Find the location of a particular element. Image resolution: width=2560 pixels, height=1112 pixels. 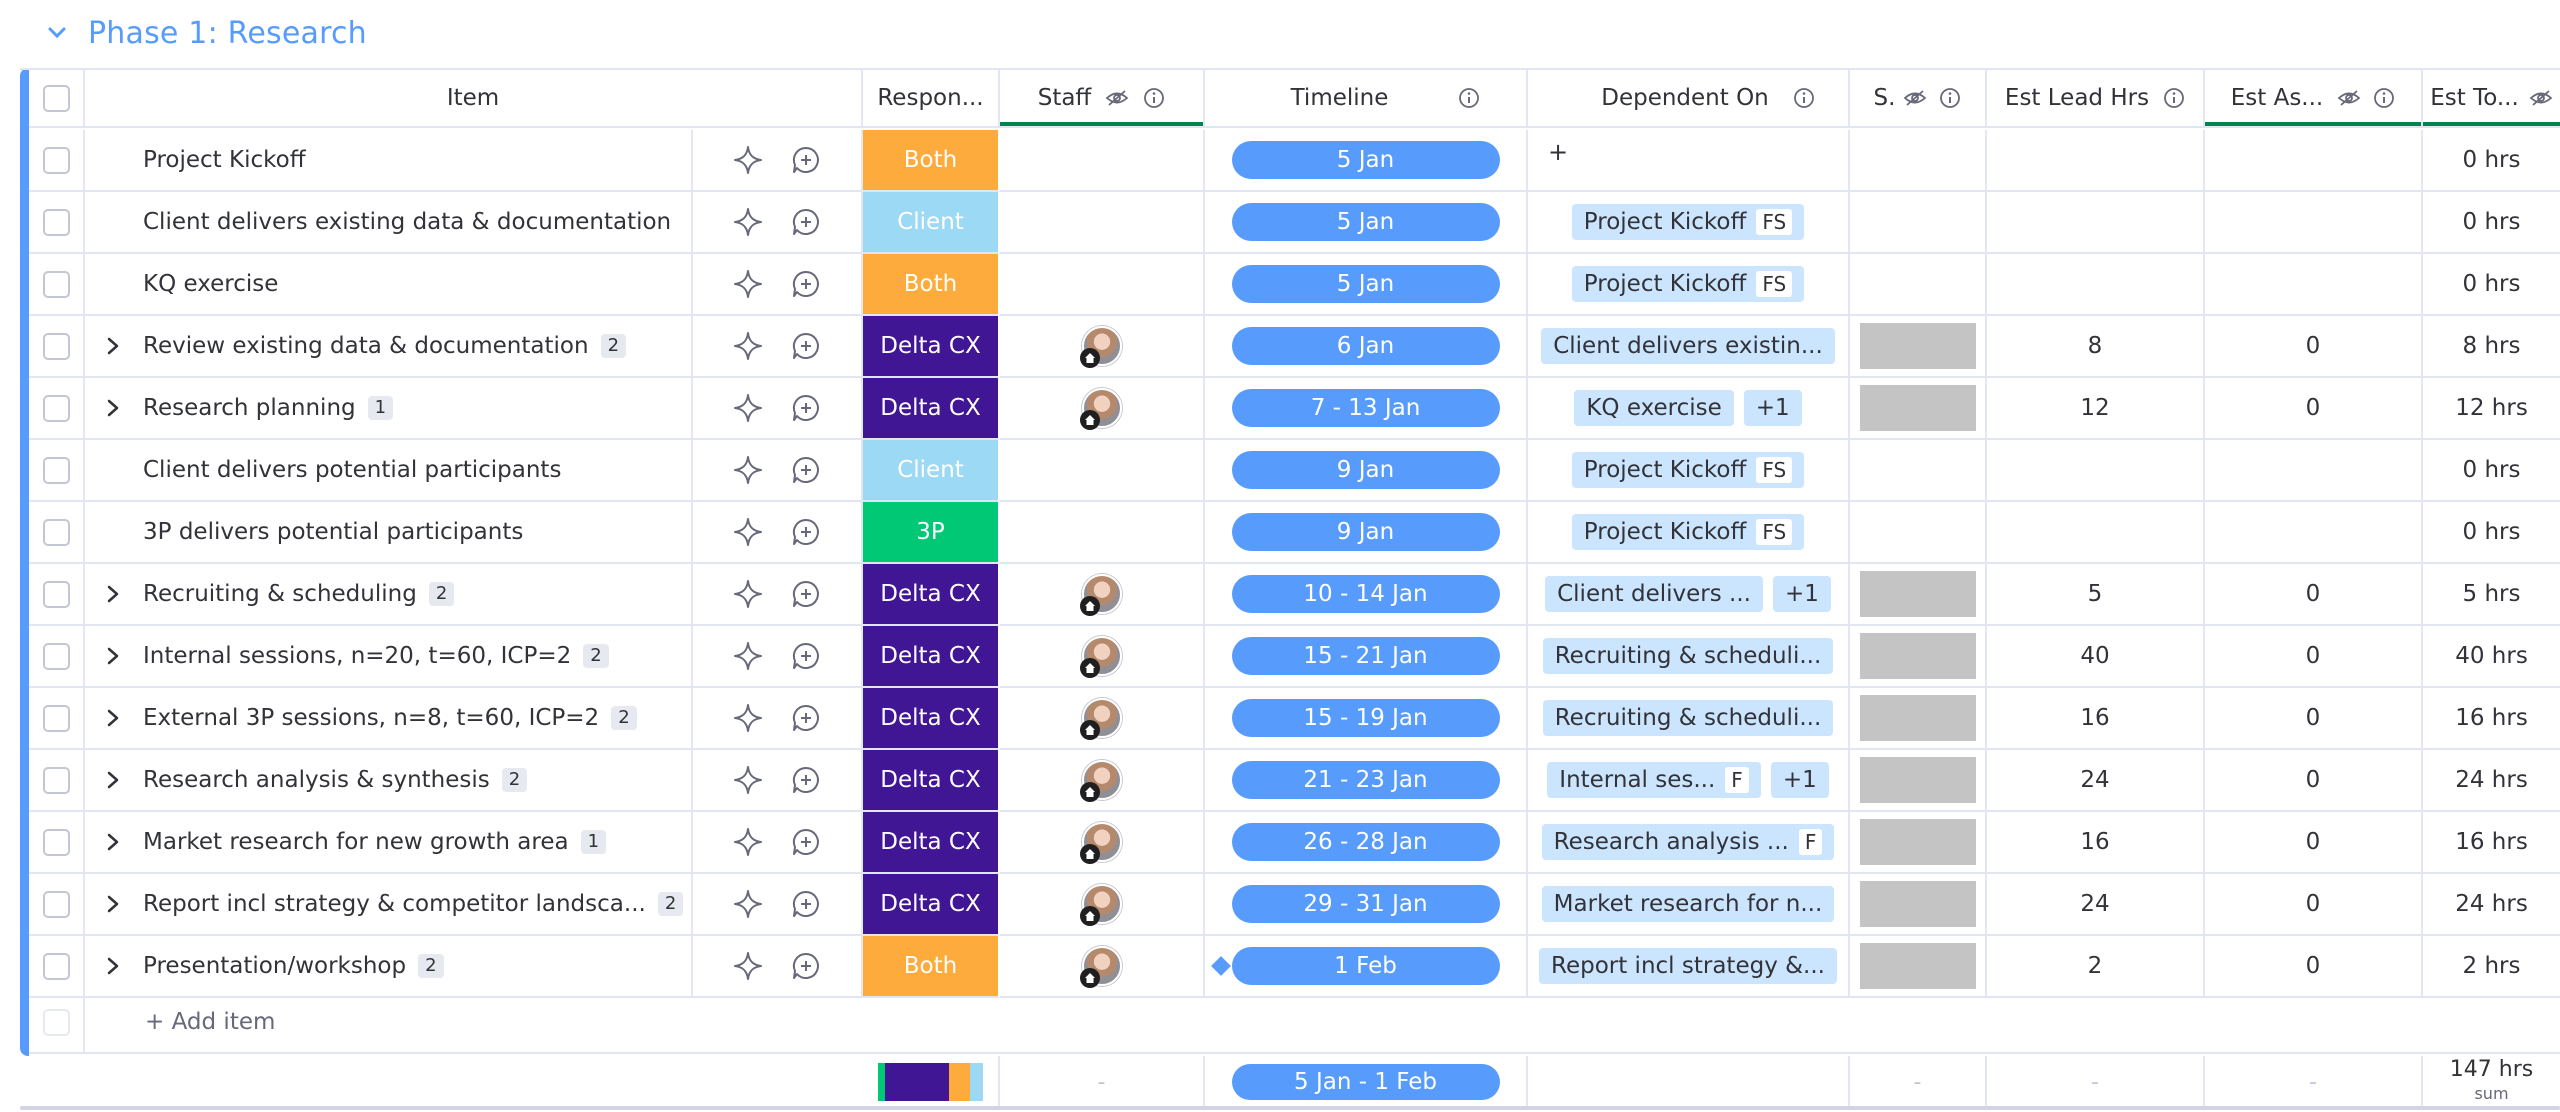

item-cell: Research planning 1 is located at coordinates (389, 409).